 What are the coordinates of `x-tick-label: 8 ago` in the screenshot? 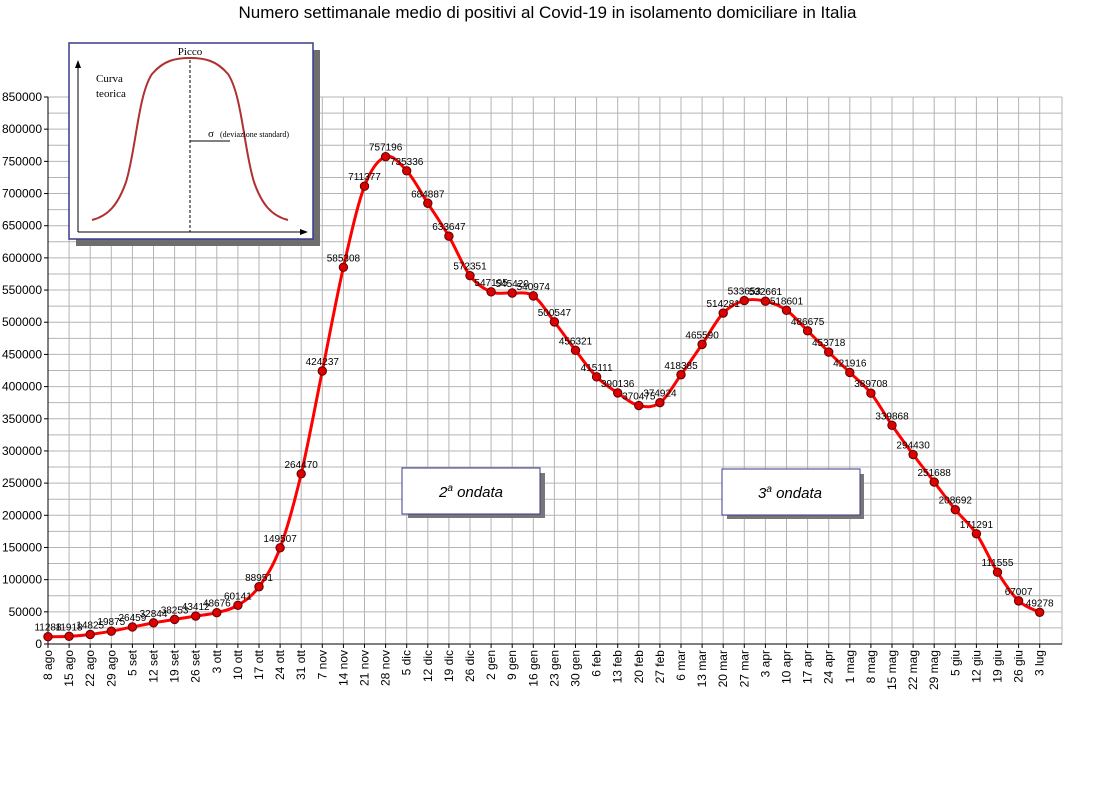 It's located at (48, 665).